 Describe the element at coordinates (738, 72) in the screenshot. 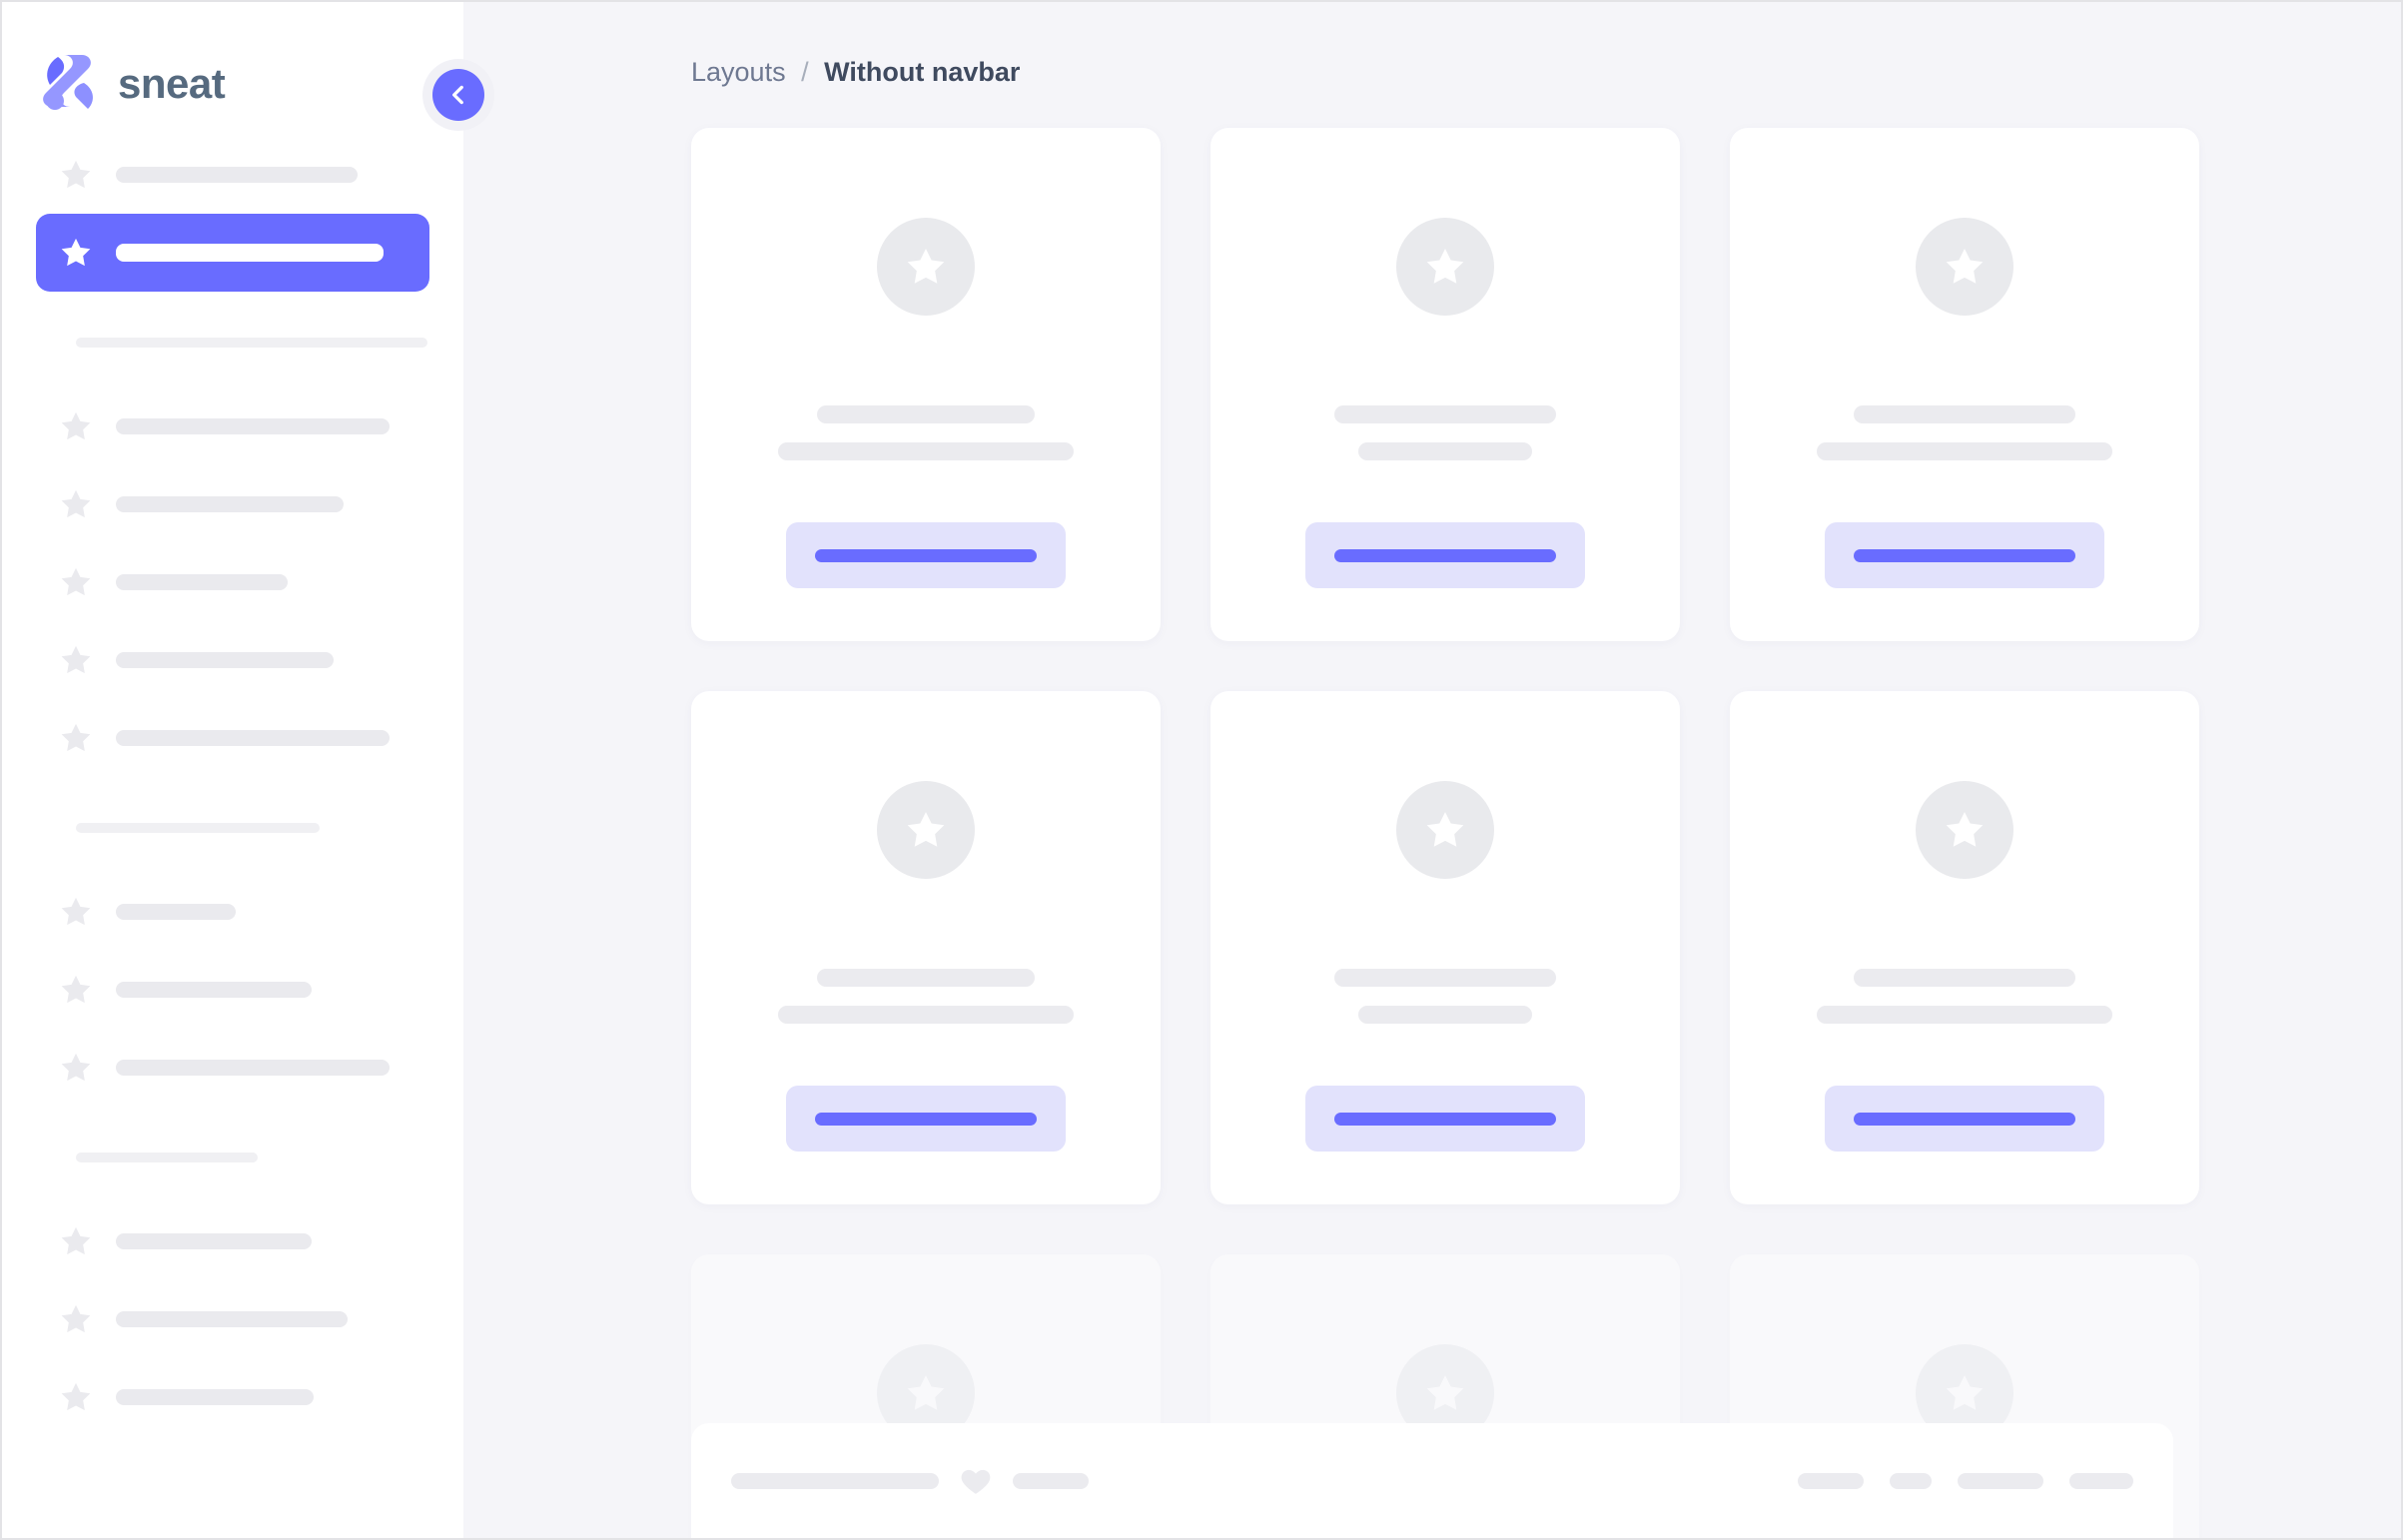

I see `breadcrumb-parent: Layouts` at that location.